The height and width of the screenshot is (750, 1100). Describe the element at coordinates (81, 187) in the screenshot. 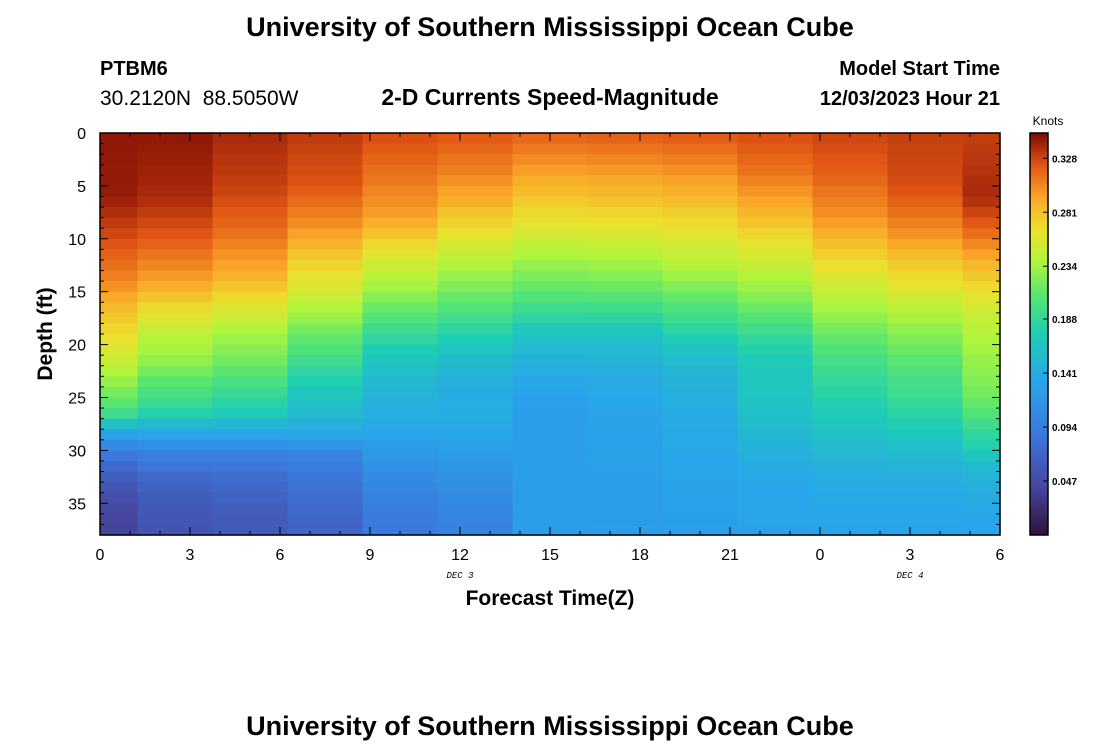

I see `y-tick-label: 5` at that location.